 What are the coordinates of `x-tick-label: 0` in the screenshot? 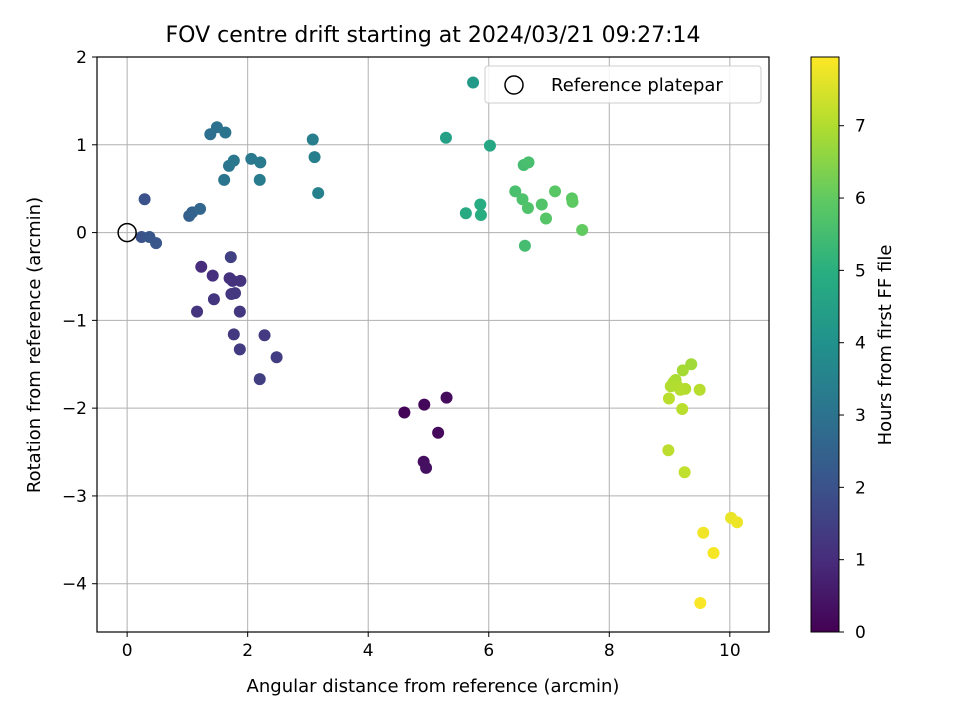 It's located at (127, 651).